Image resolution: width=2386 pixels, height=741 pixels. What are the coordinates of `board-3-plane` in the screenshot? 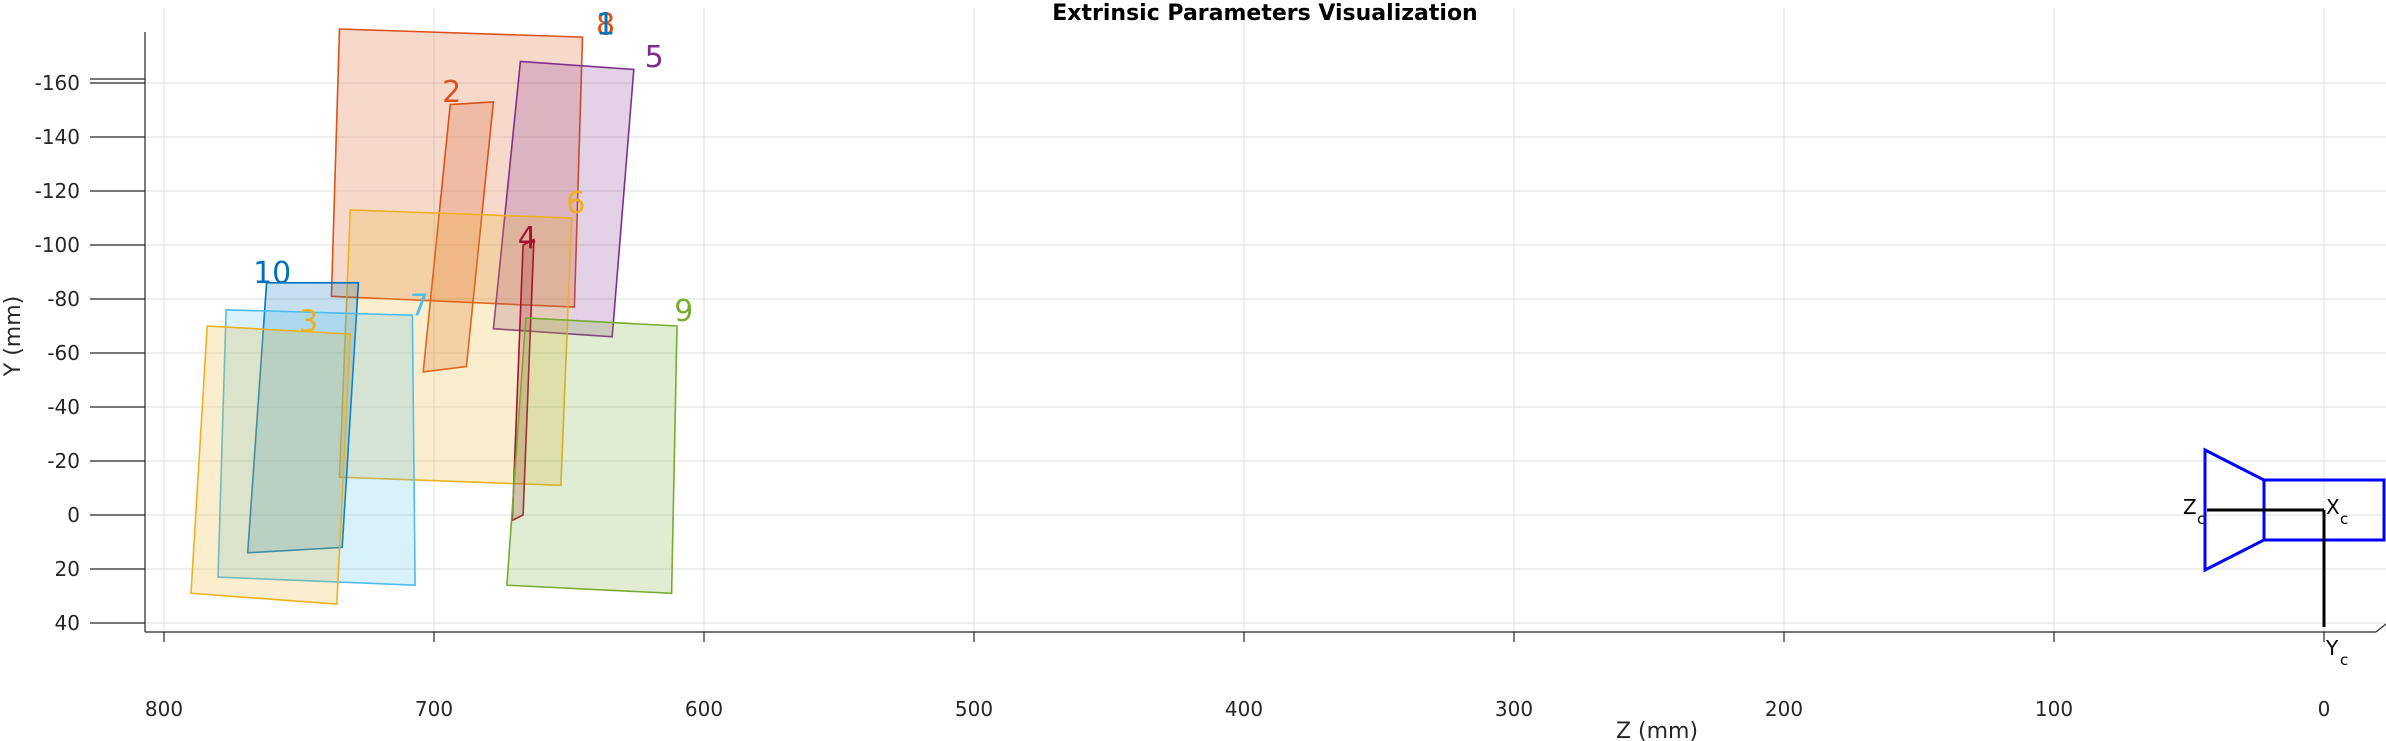 It's located at (271, 465).